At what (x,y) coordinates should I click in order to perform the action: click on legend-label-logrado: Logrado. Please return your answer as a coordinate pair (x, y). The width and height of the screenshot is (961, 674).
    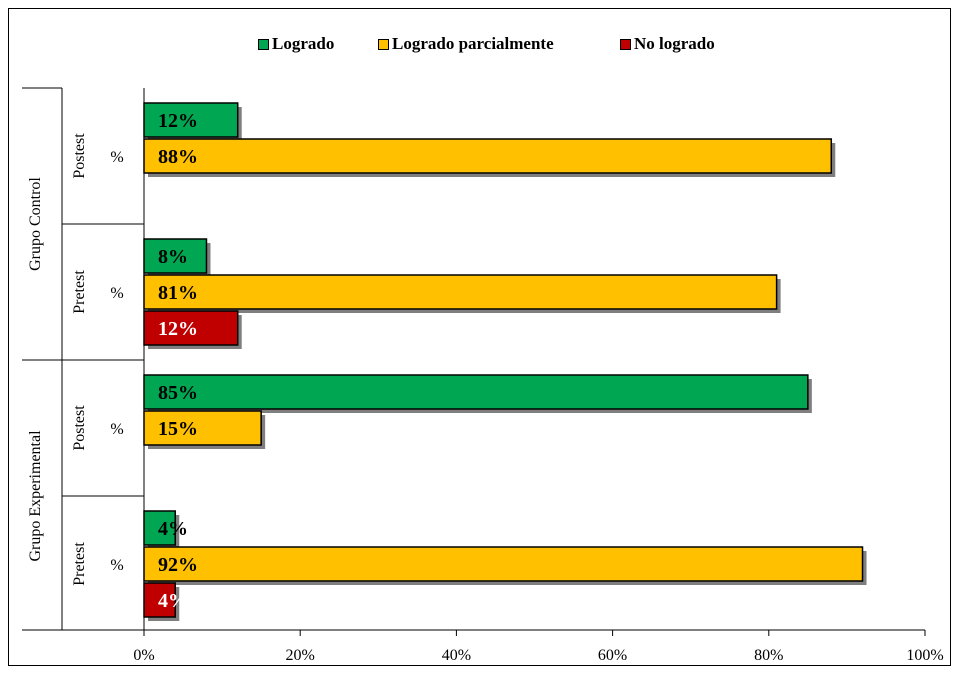
    Looking at the image, I should click on (303, 43).